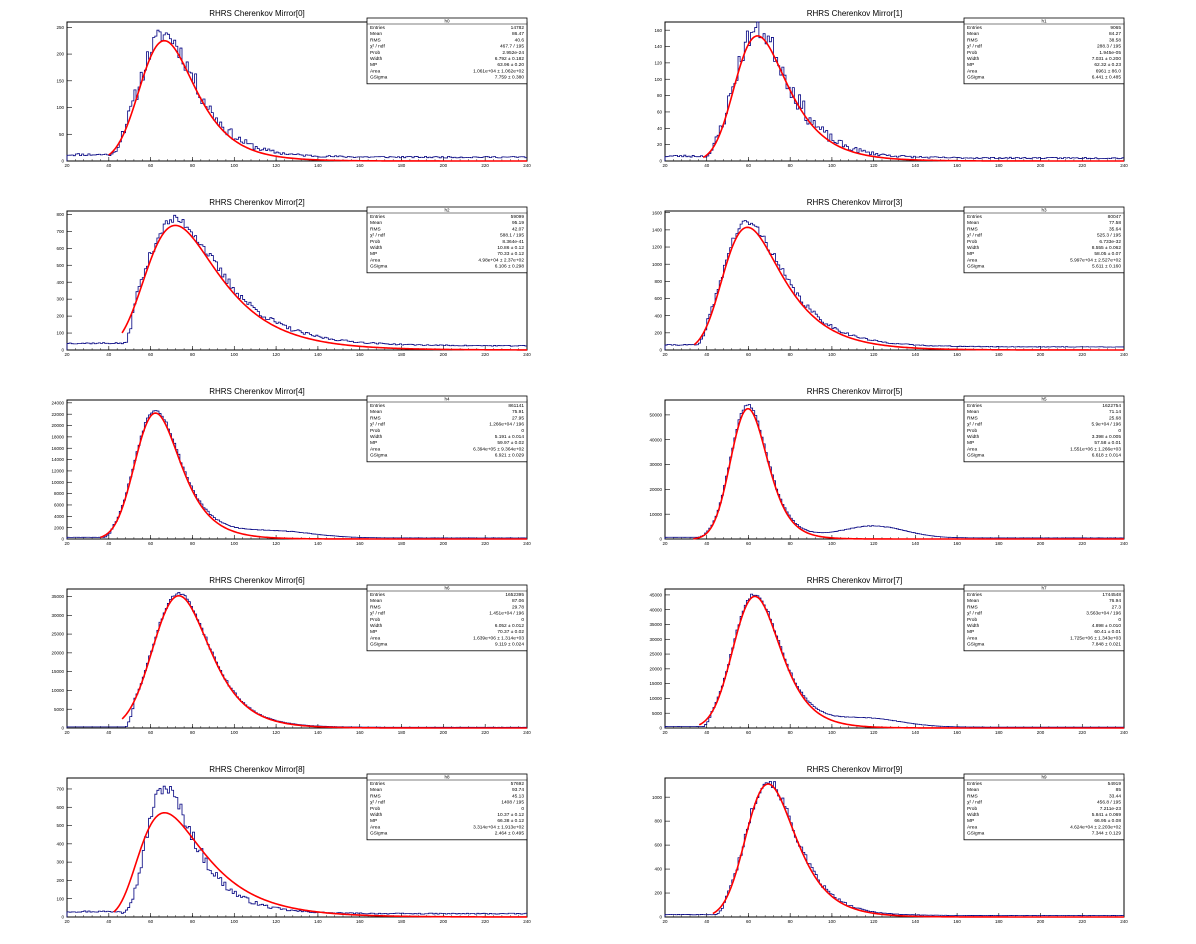 The height and width of the screenshot is (944, 1196). I want to click on y-tick-label: 80, so click(660, 95).